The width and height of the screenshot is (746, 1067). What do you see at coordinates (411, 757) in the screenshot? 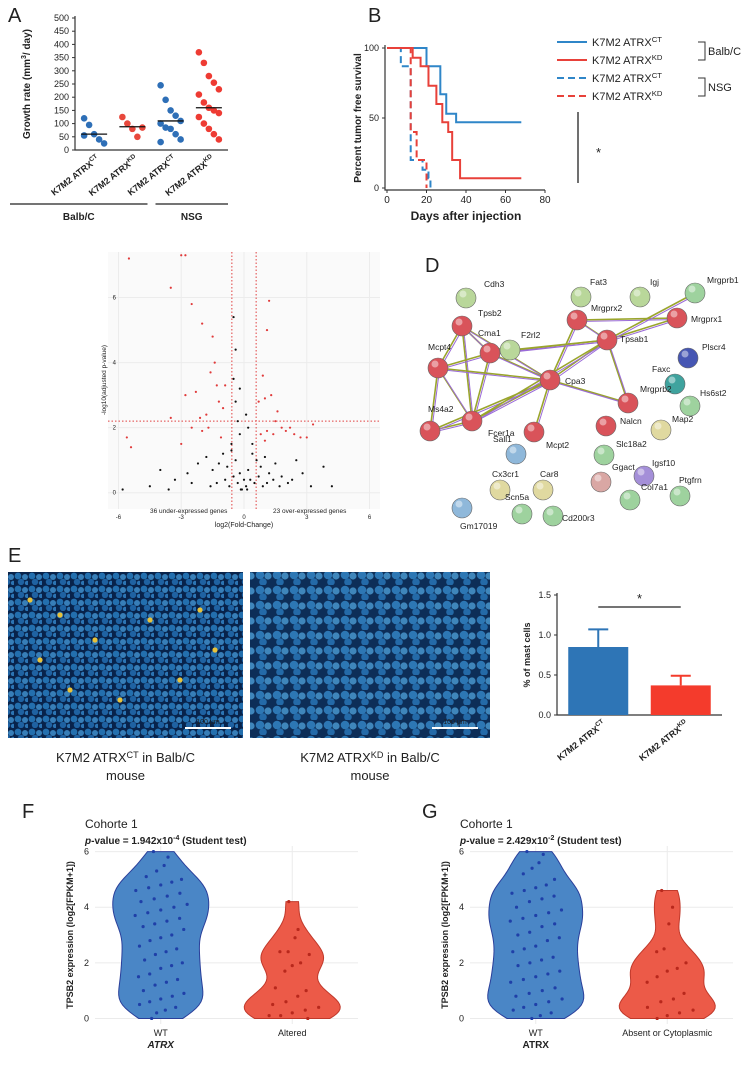
I see `image-caption-part: in Balb/C` at bounding box center [411, 757].